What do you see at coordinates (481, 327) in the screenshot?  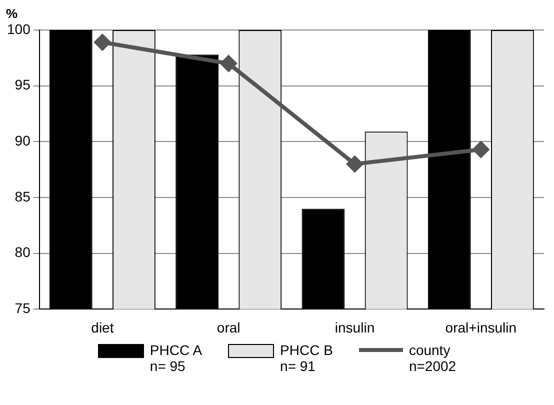 I see `x-tick-label: oral+insulin` at bounding box center [481, 327].